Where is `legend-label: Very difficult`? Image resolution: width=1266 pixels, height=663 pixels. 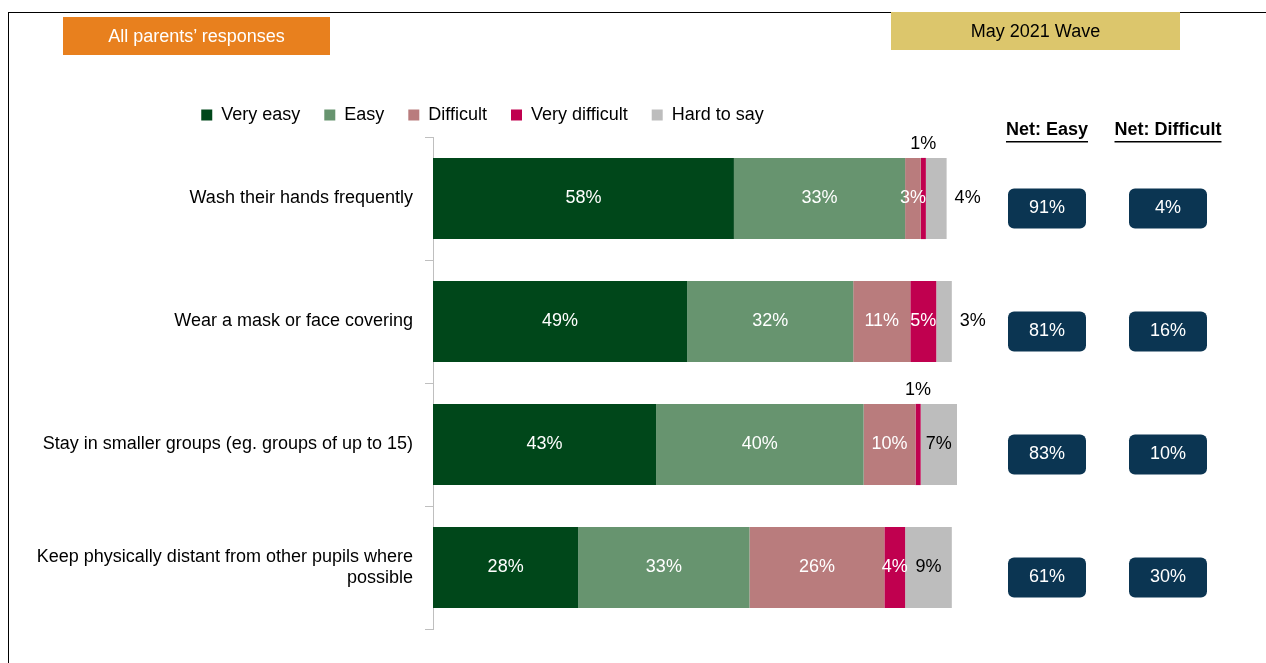 legend-label: Very difficult is located at coordinates (579, 113).